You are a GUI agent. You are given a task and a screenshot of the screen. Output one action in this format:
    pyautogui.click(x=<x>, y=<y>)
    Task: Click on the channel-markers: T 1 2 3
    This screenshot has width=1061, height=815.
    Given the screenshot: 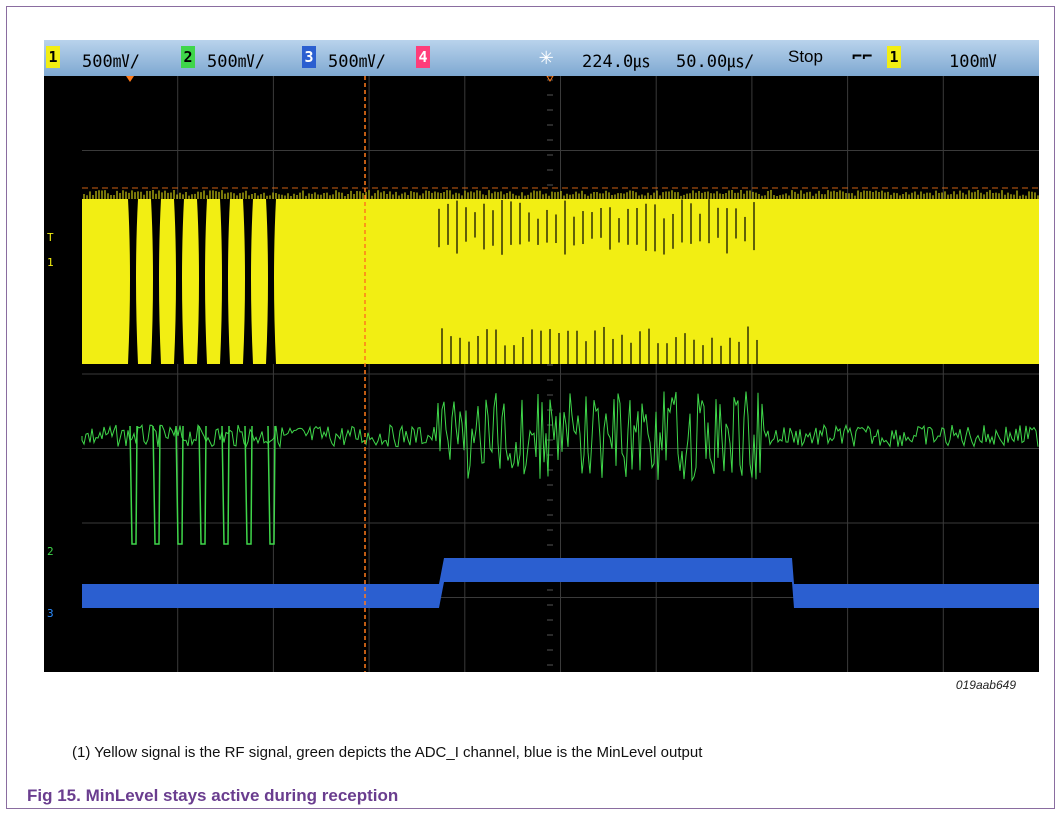 What is the action you would take?
    pyautogui.click(x=50, y=425)
    